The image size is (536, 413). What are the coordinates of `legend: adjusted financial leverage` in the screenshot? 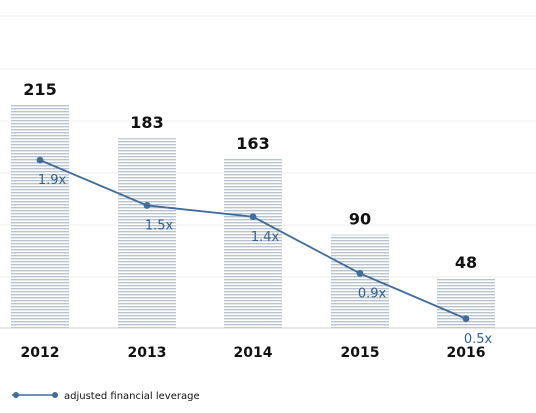 It's located at (106, 396).